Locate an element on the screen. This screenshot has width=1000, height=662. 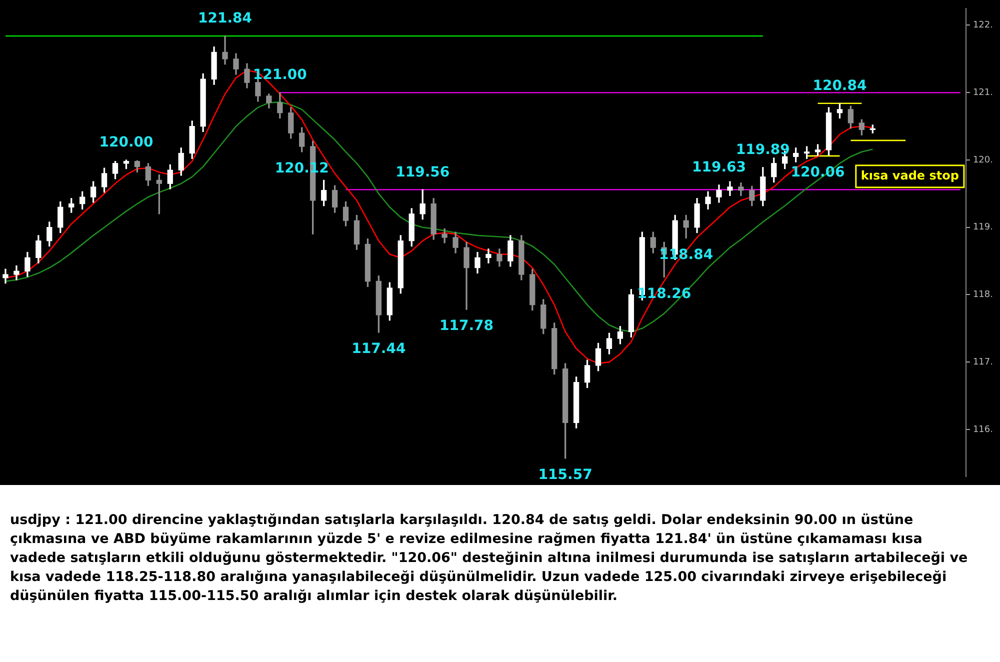
annotation: 121.84 is located at coordinates (225, 18).